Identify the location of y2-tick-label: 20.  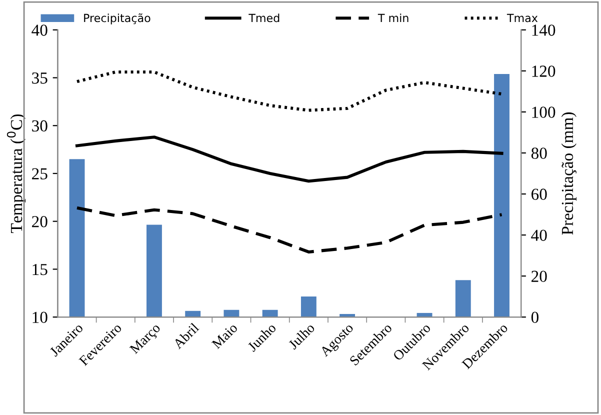
(539, 276).